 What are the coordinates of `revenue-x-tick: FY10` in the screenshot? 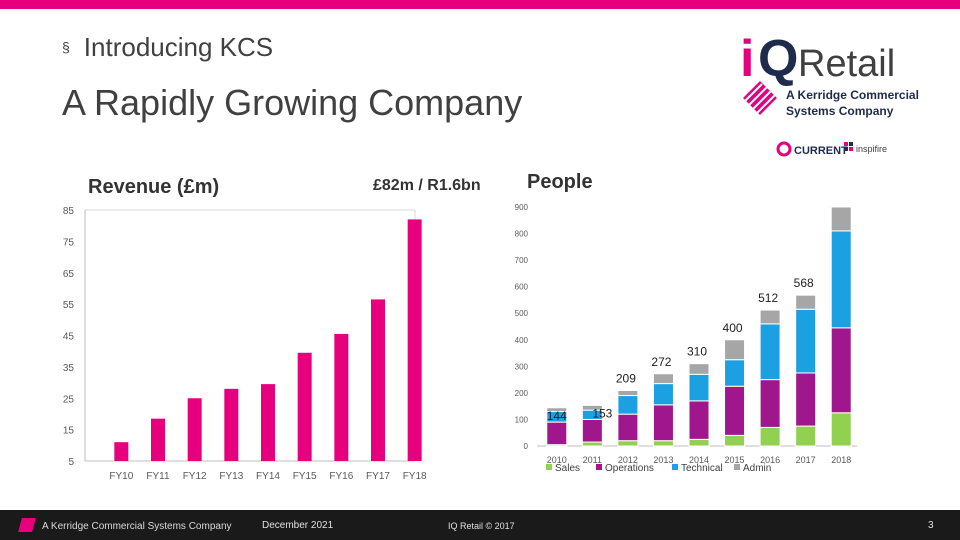 It's located at (121, 476).